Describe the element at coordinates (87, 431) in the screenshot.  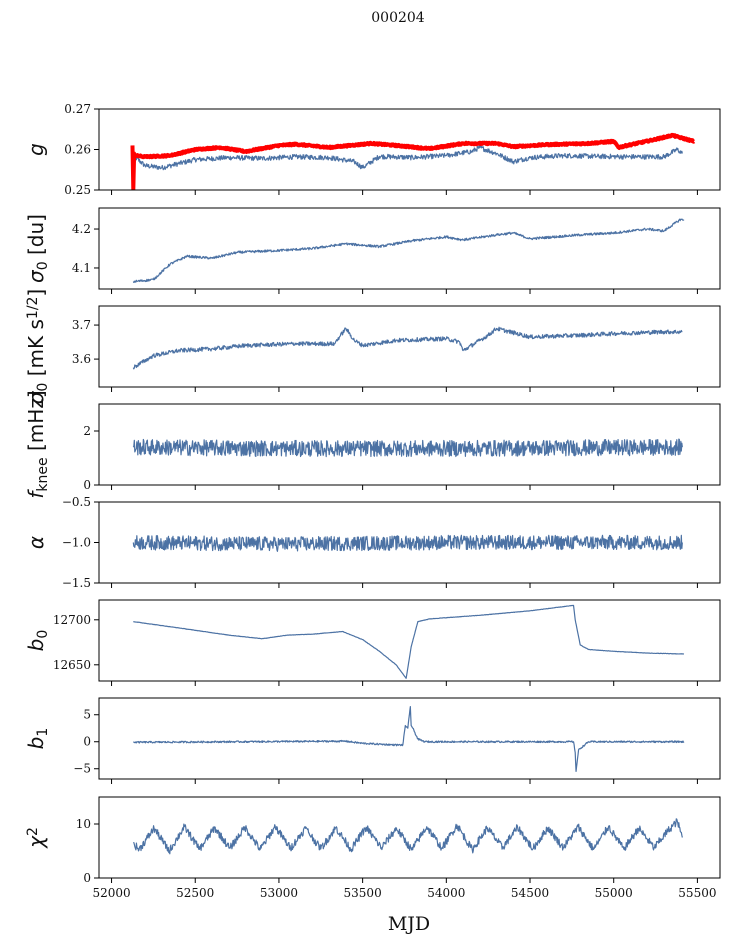
I see `y-tick-label: 2` at that location.